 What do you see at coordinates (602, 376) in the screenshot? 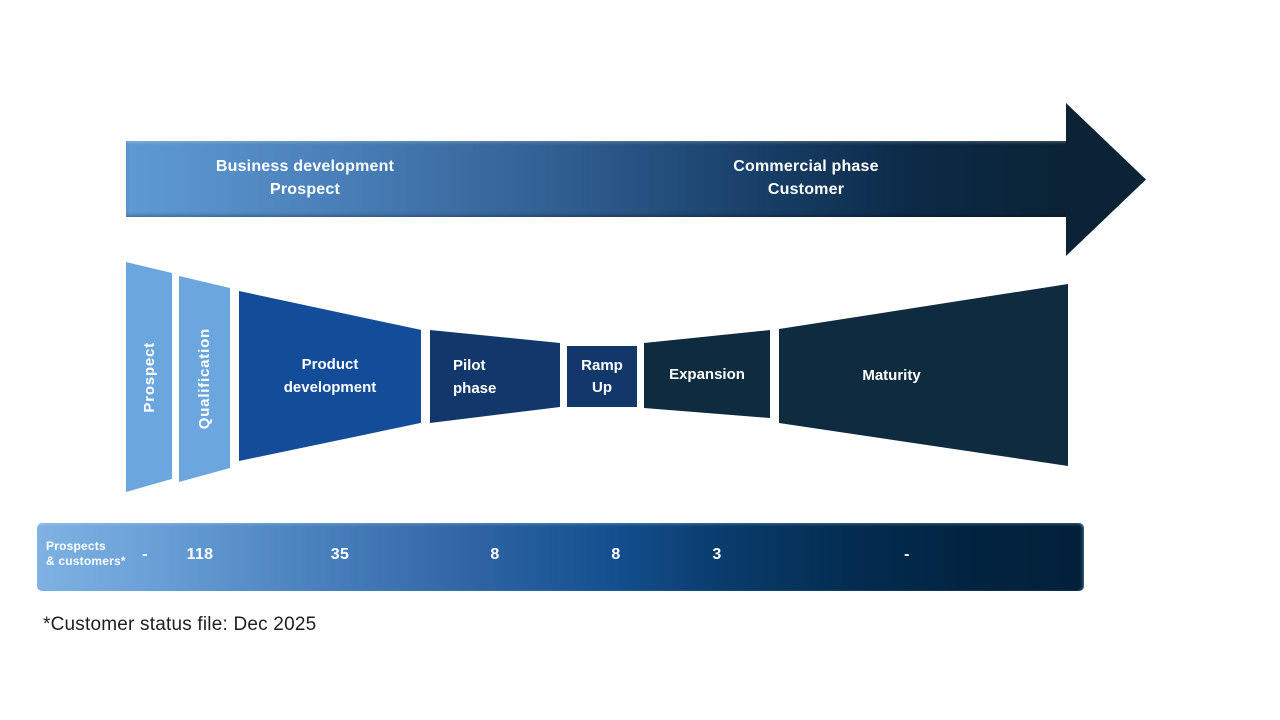
I see `stage-ramp-up: Ramp Up` at bounding box center [602, 376].